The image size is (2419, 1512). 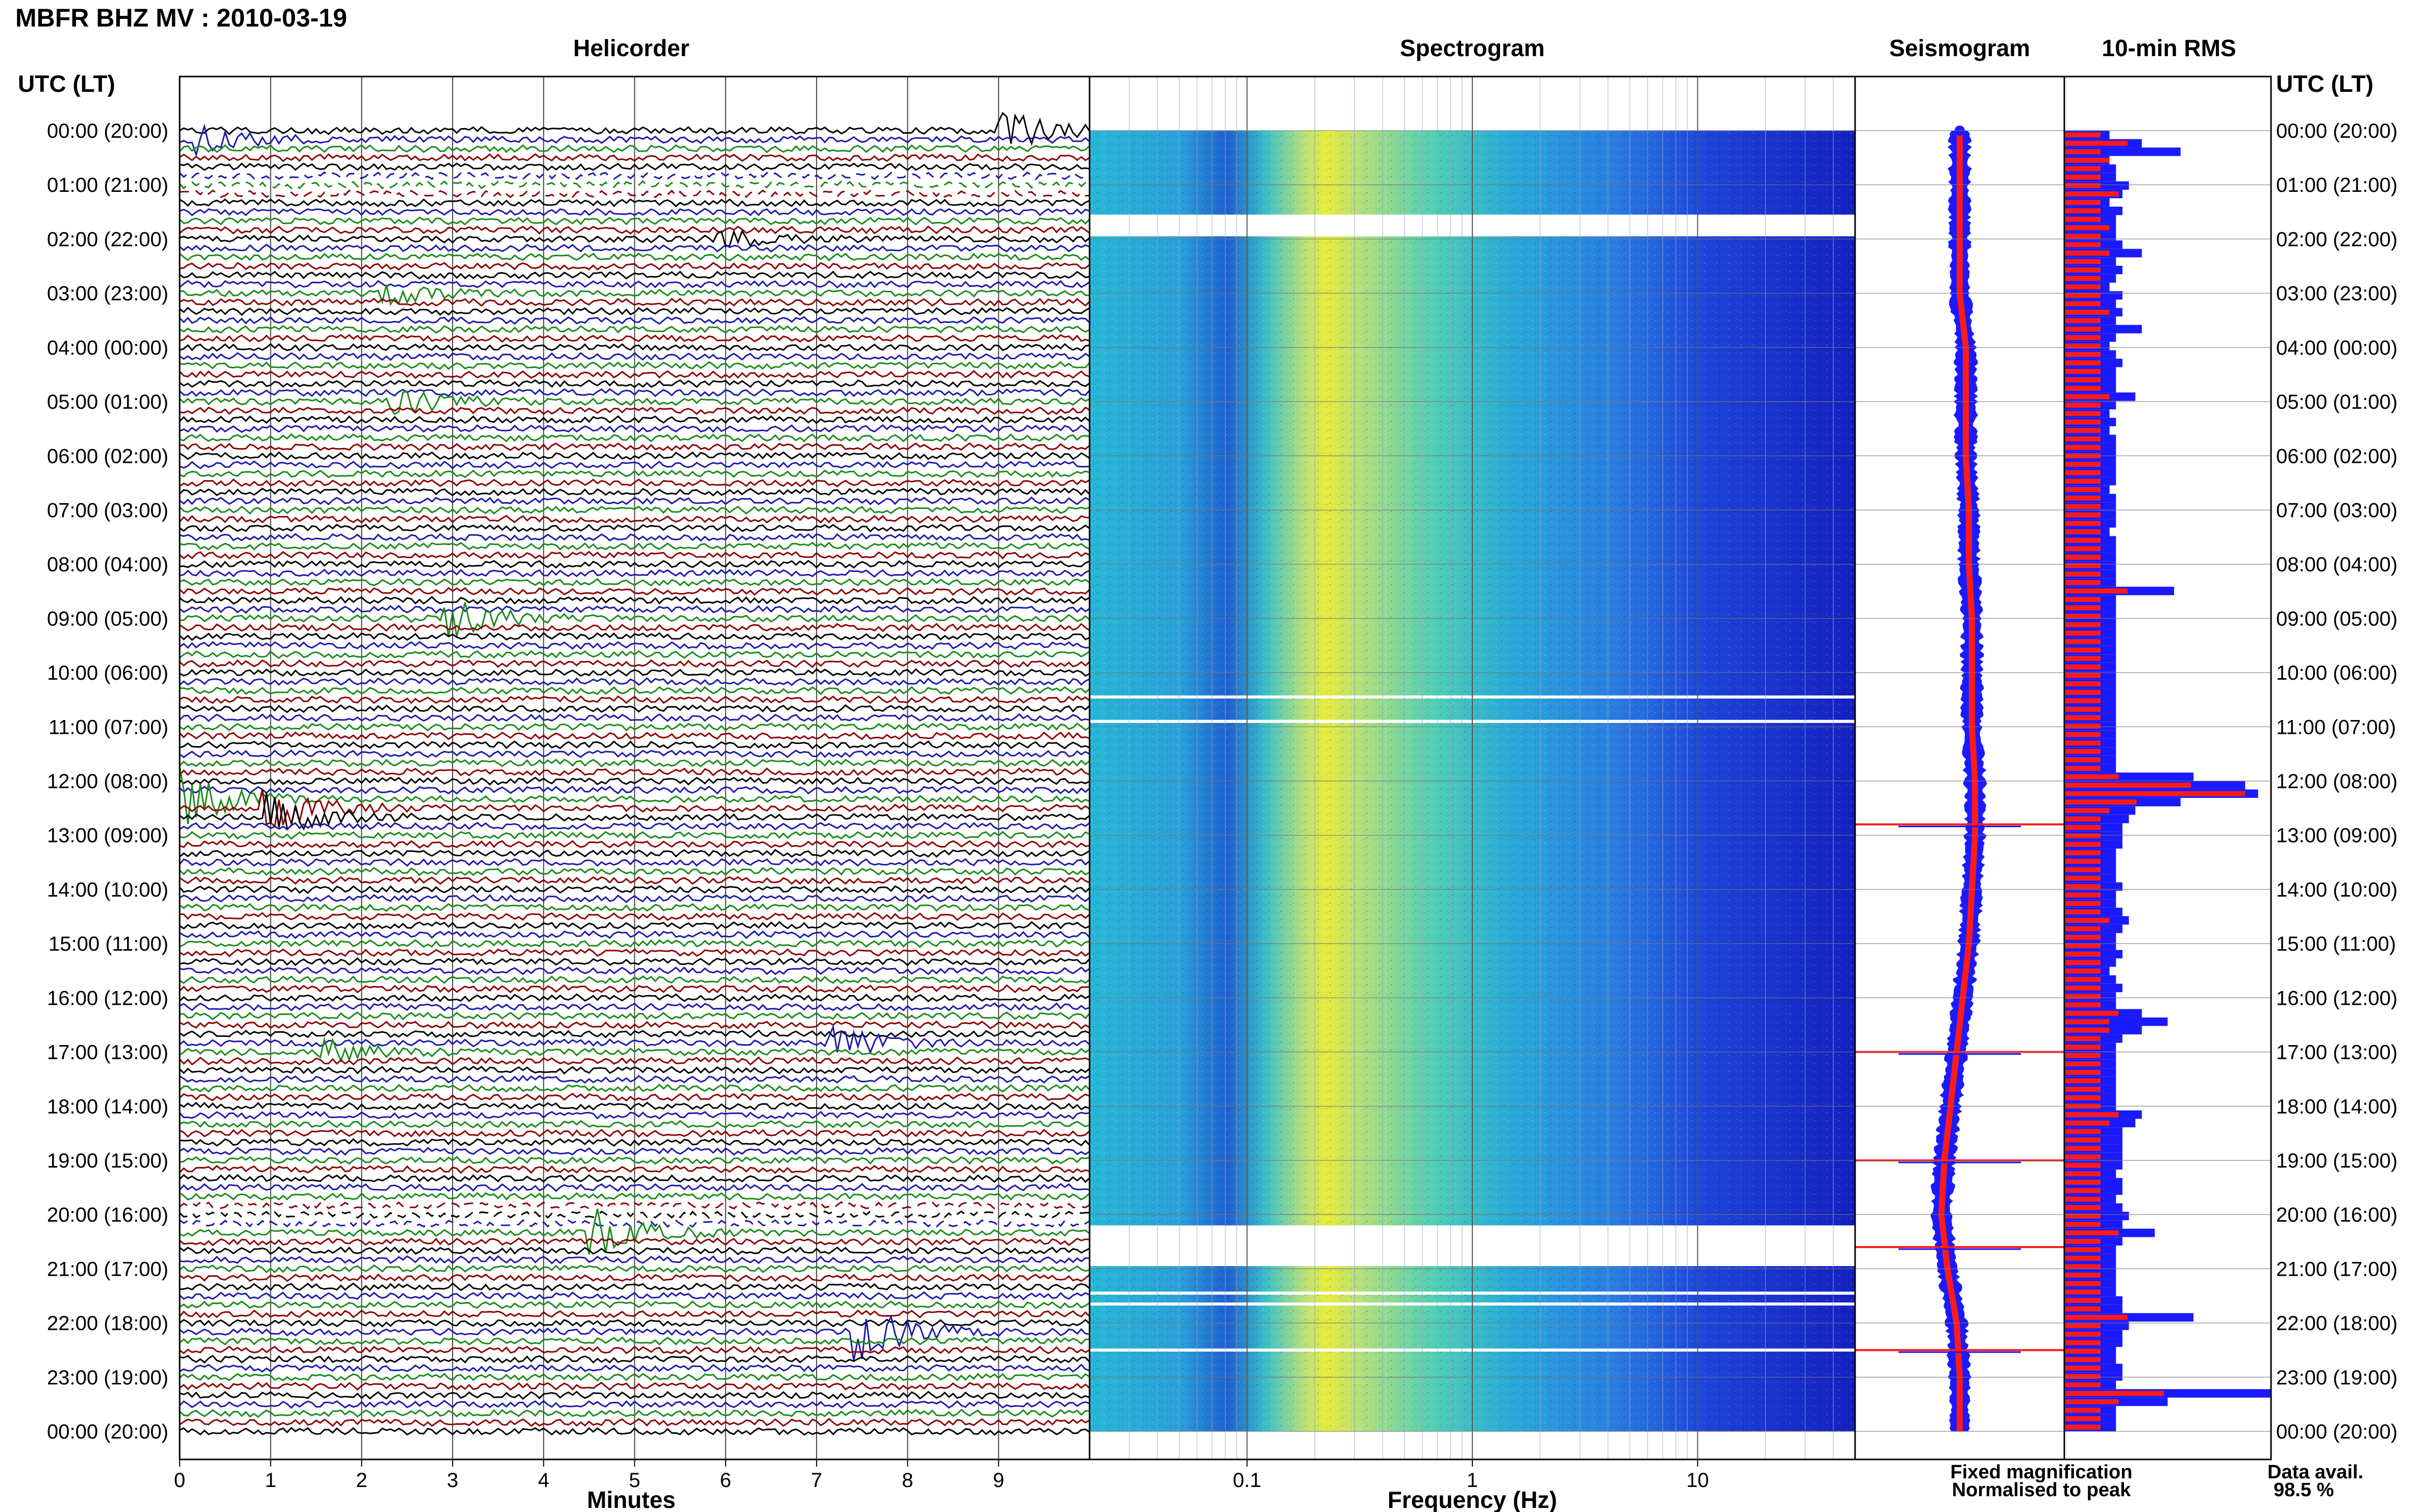 What do you see at coordinates (2337, 1161) in the screenshot?
I see `time-label-right: 19:00 (15:00)` at bounding box center [2337, 1161].